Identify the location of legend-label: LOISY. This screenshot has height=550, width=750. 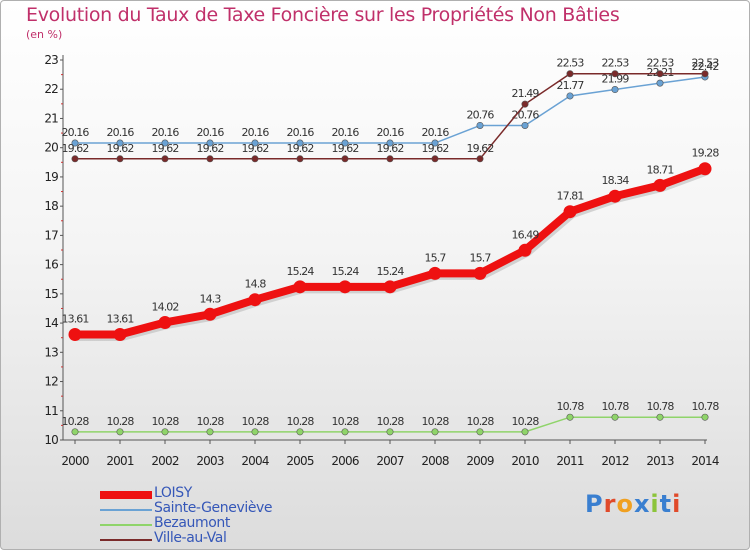
(173, 493).